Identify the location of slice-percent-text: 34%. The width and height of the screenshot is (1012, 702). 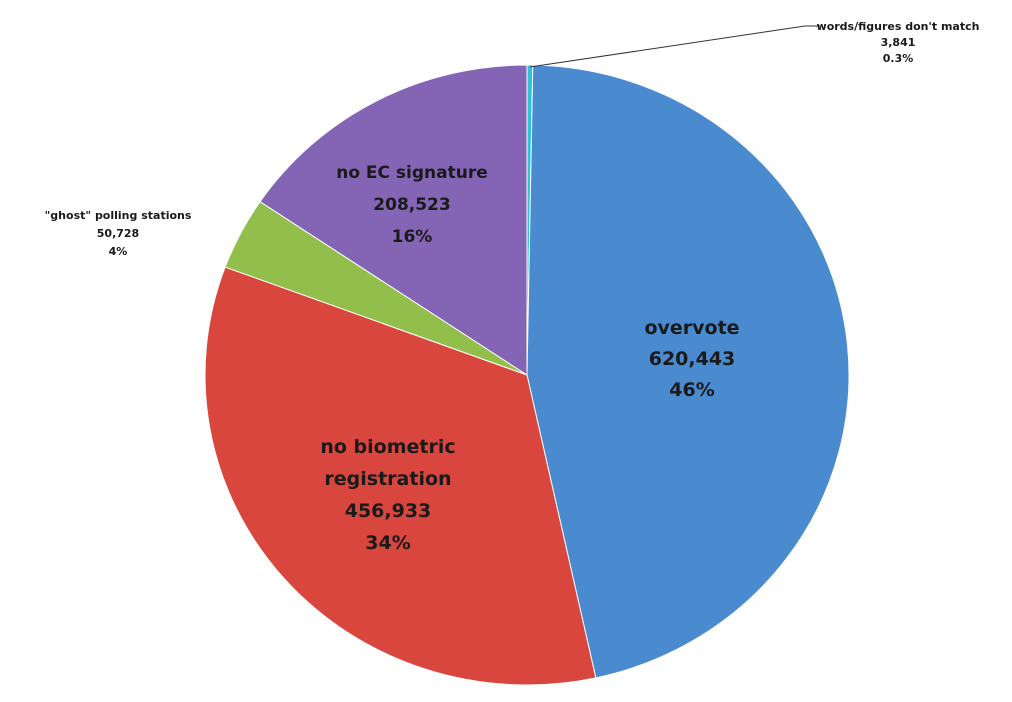
(387, 543).